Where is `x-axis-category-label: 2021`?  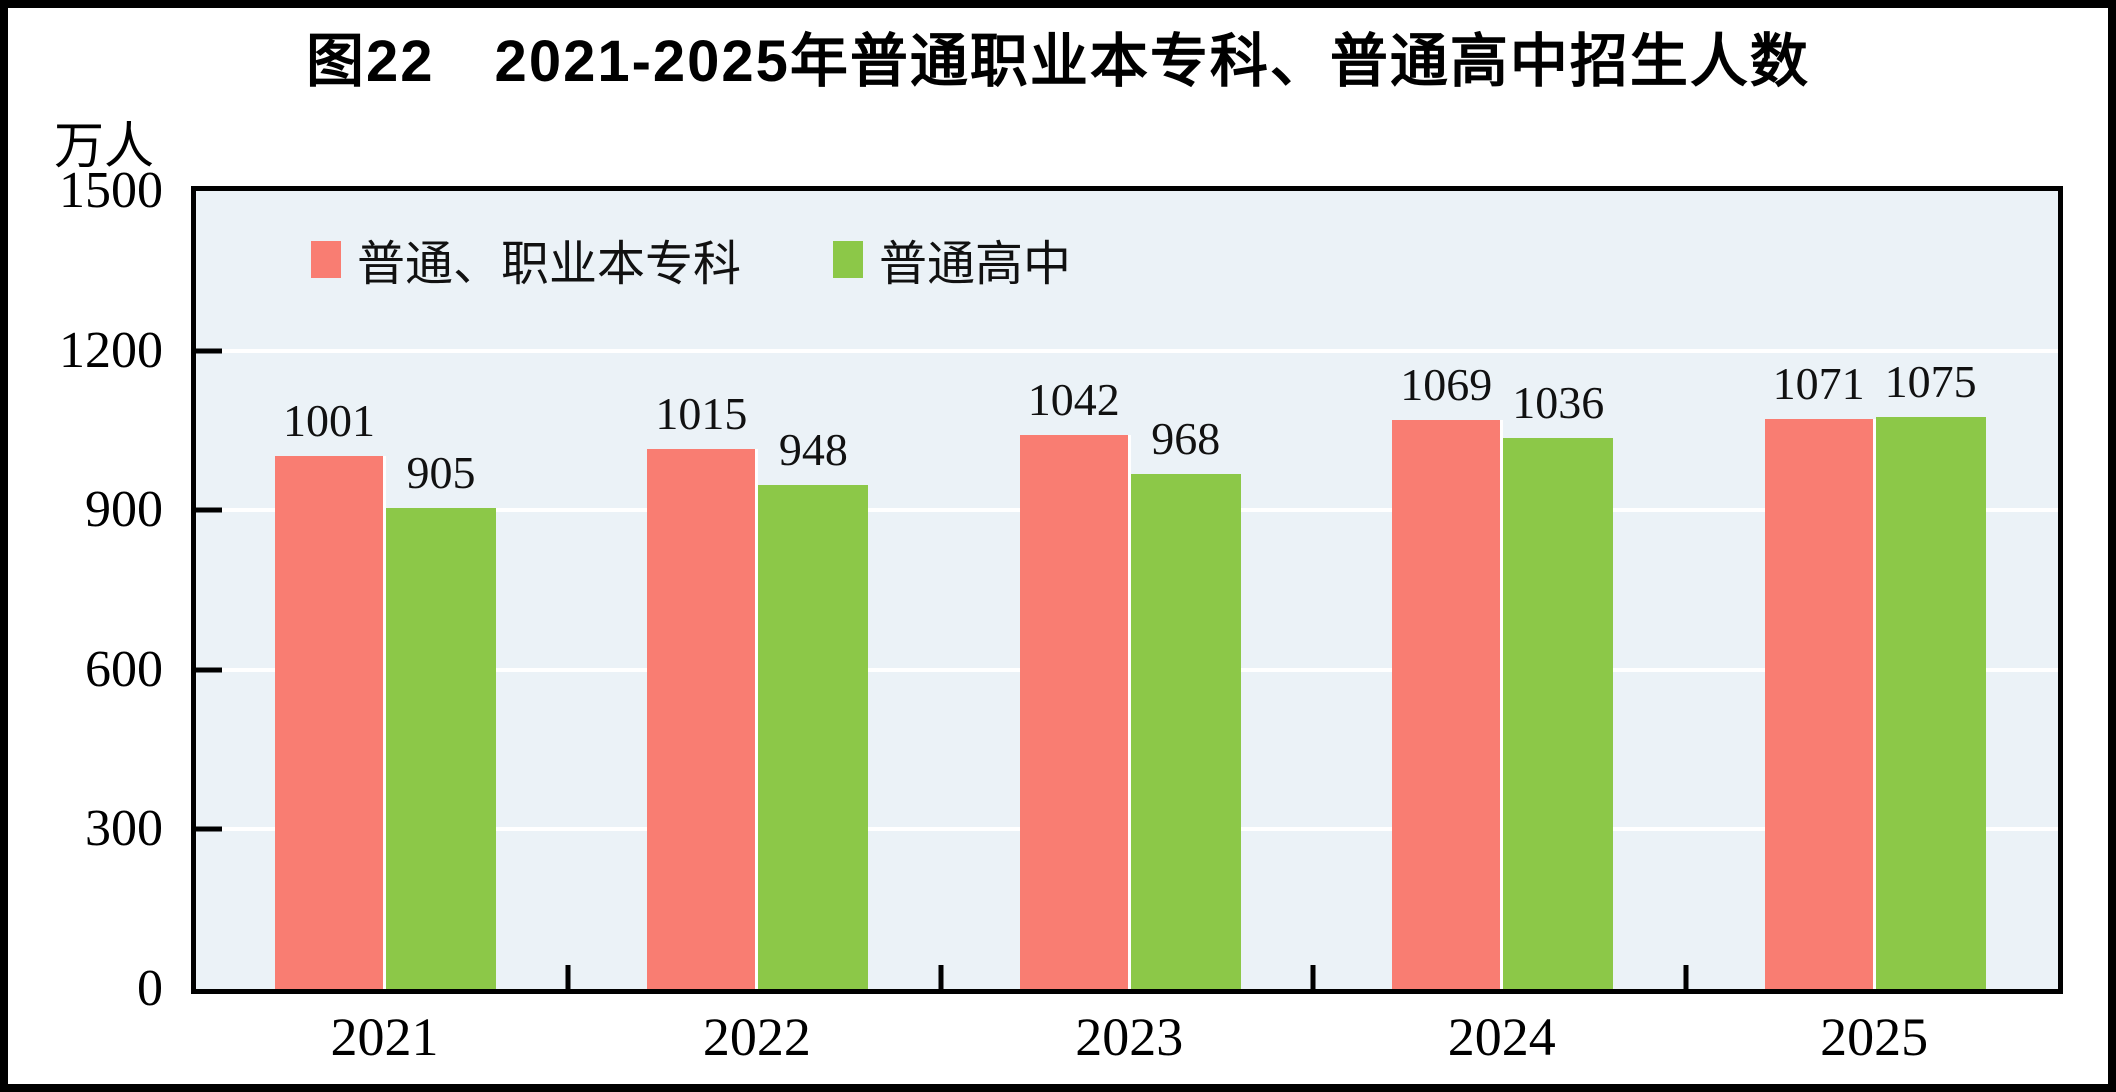 x-axis-category-label: 2021 is located at coordinates (384, 1037).